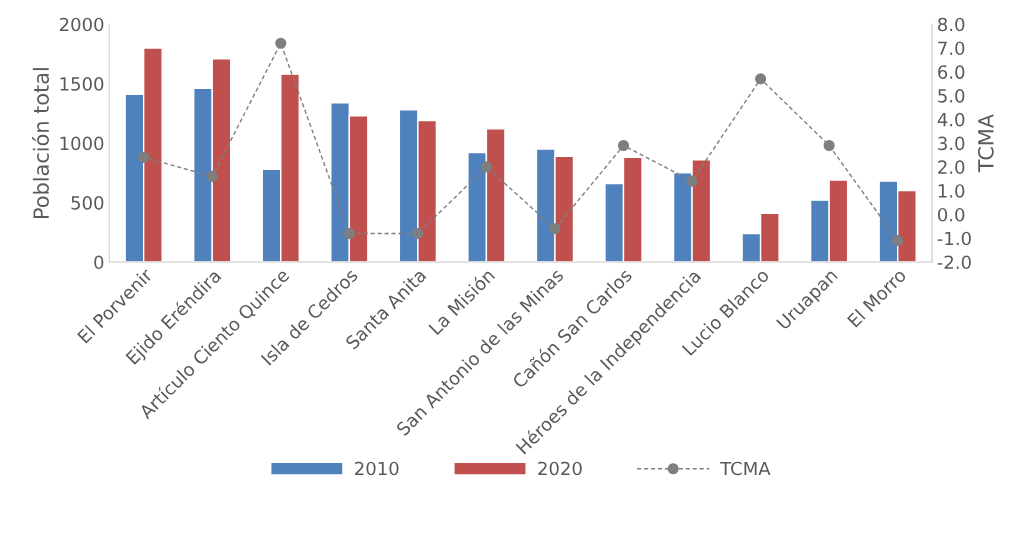 The image size is (1013, 538). I want to click on y2-tick-label: -2.0, so click(954, 262).